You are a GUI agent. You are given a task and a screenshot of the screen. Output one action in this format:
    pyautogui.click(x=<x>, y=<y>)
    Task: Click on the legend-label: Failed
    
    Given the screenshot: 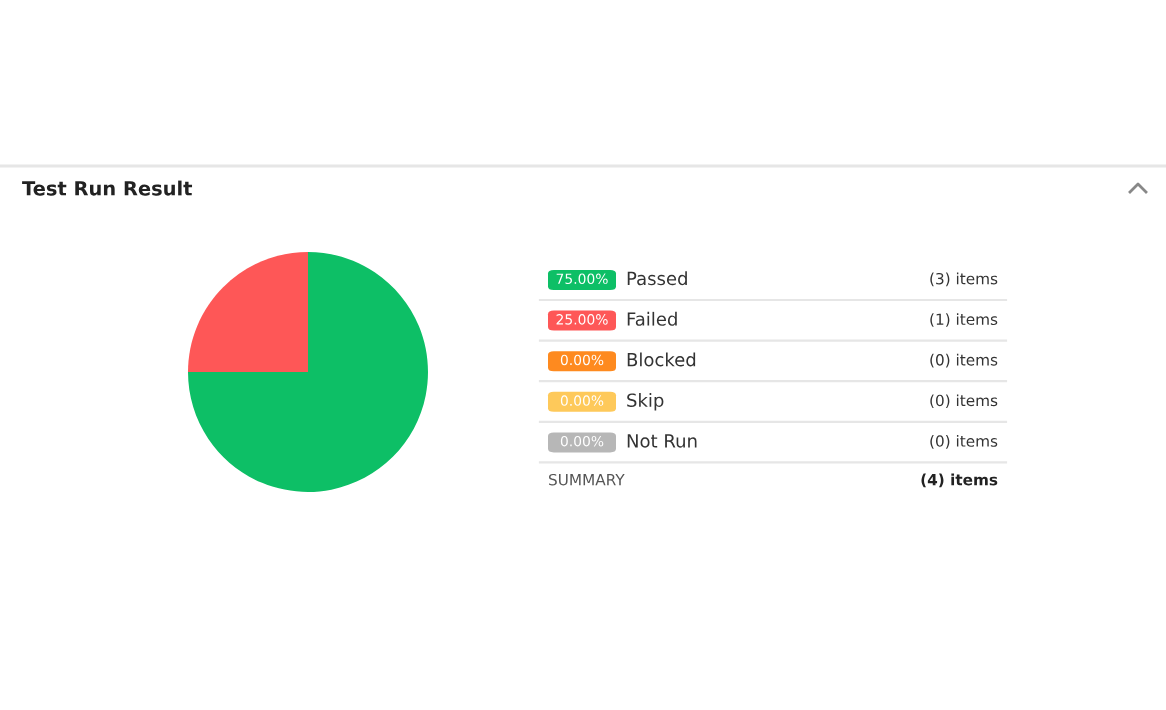 What is the action you would take?
    pyautogui.click(x=652, y=318)
    